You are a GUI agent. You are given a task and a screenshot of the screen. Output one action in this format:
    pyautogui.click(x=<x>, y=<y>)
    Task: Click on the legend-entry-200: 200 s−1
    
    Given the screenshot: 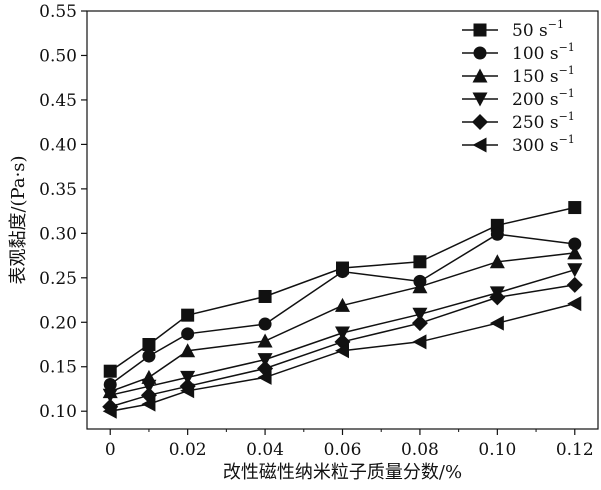 What is the action you would take?
    pyautogui.click(x=518, y=98)
    